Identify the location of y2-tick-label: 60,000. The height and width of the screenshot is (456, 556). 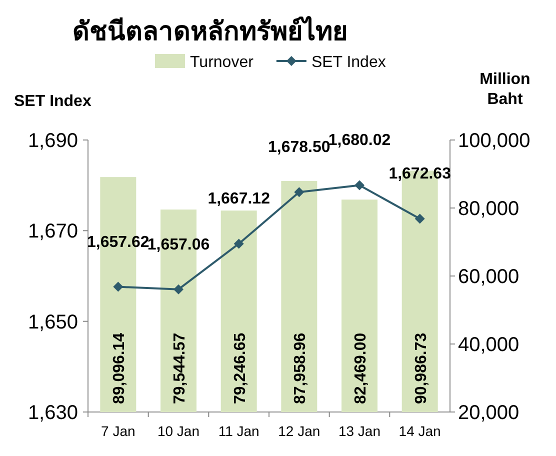
(489, 277).